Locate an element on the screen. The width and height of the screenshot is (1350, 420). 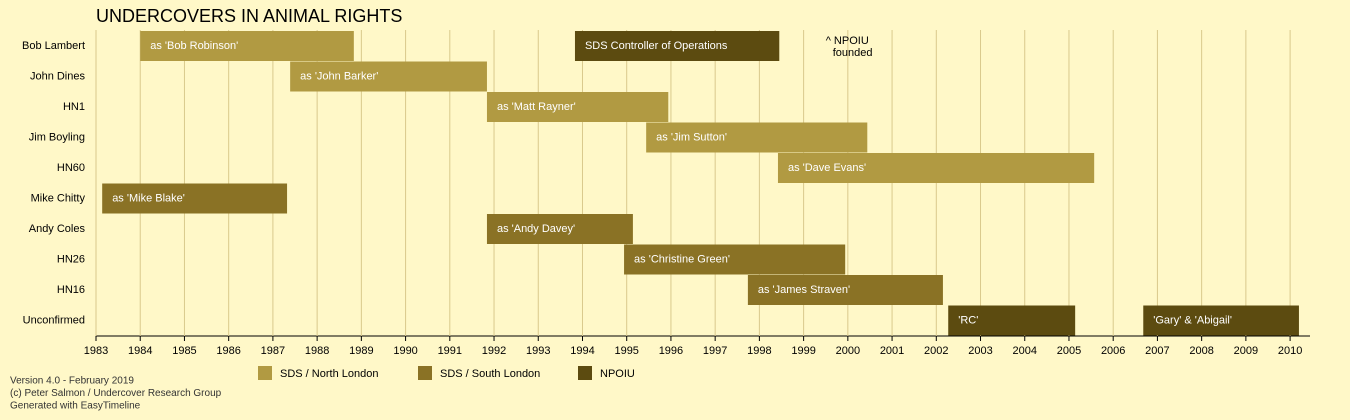
x-tick-label: 1989 is located at coordinates (361, 351).